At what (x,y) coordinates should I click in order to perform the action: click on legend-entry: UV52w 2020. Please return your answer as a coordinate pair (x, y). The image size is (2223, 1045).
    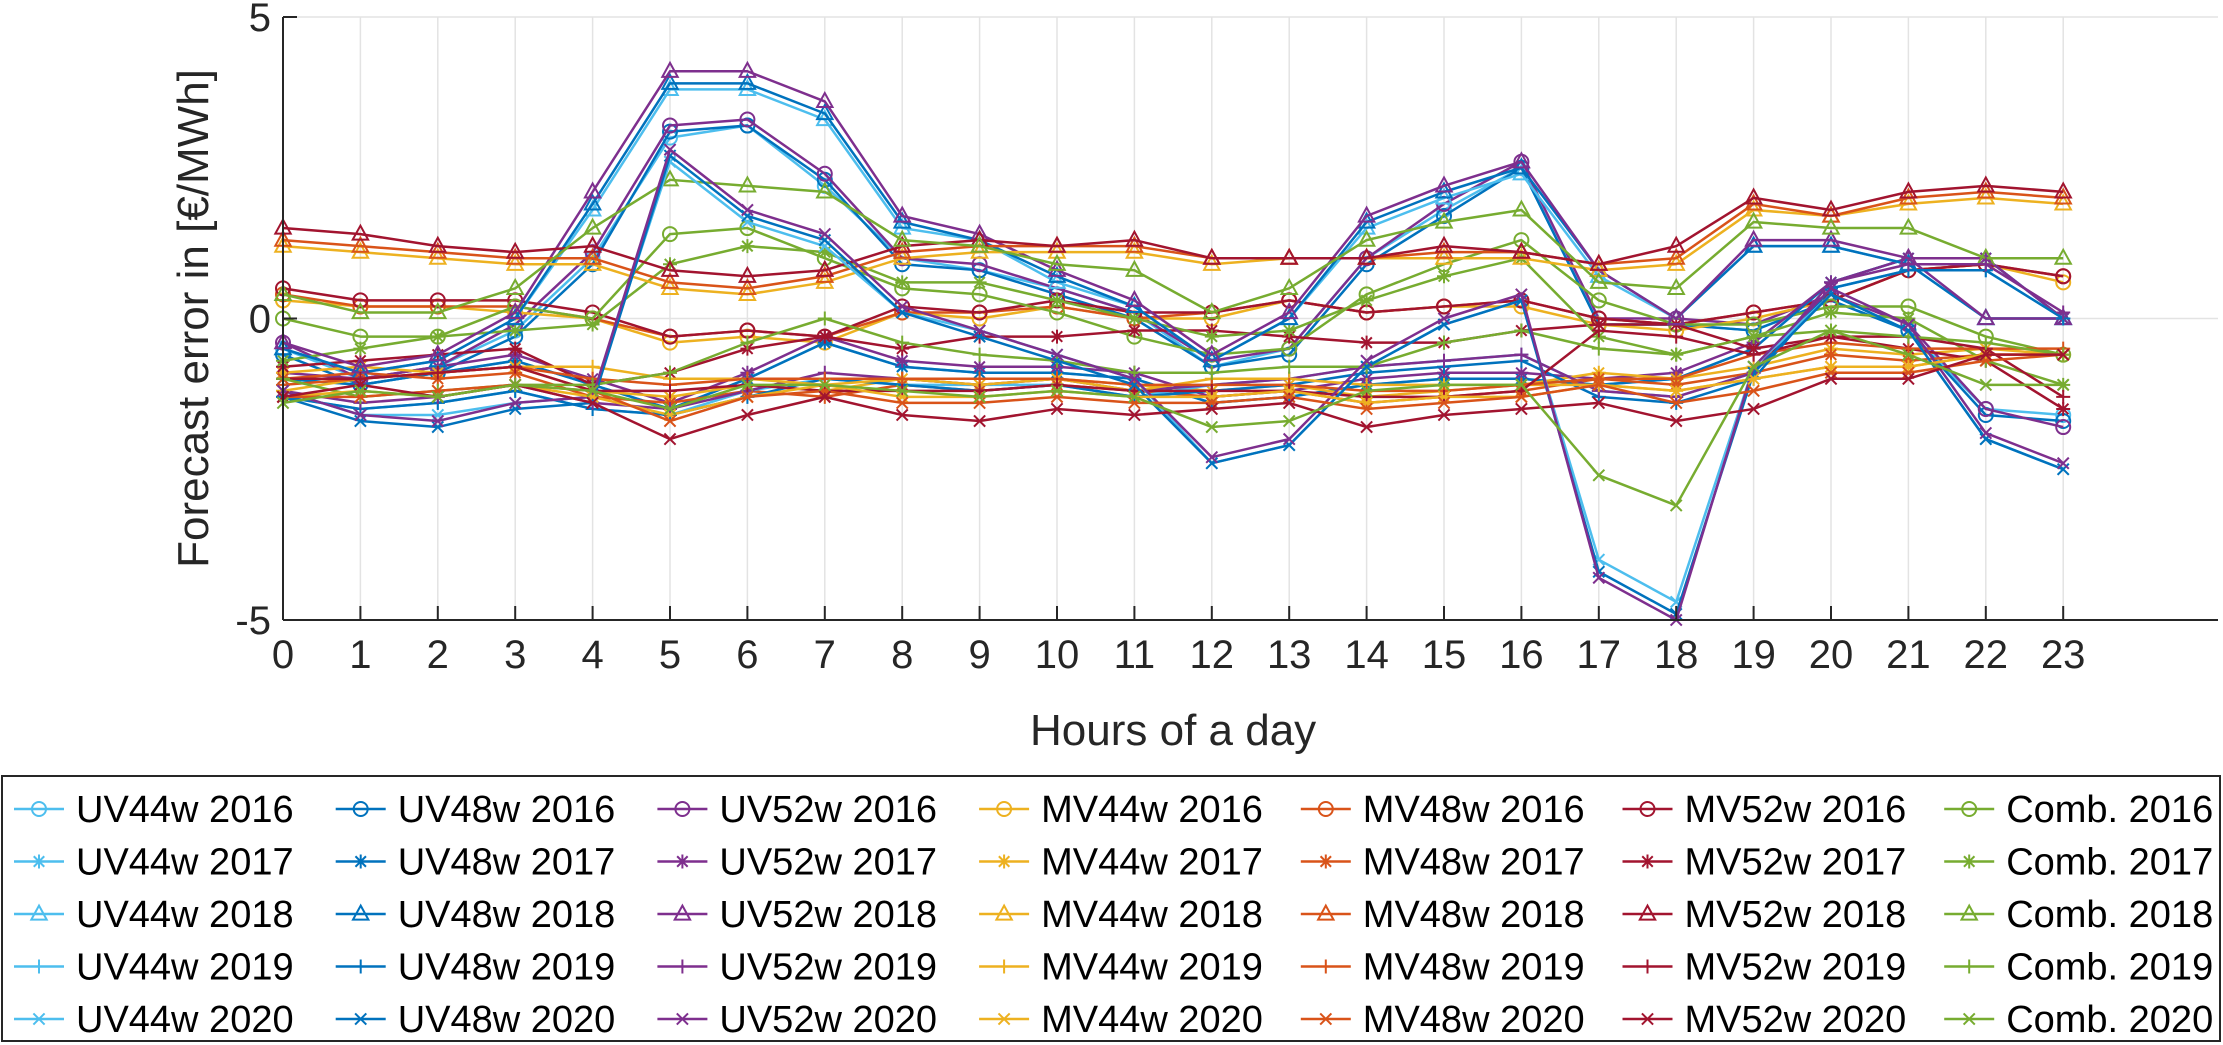
    Looking at the image, I should click on (797, 1020).